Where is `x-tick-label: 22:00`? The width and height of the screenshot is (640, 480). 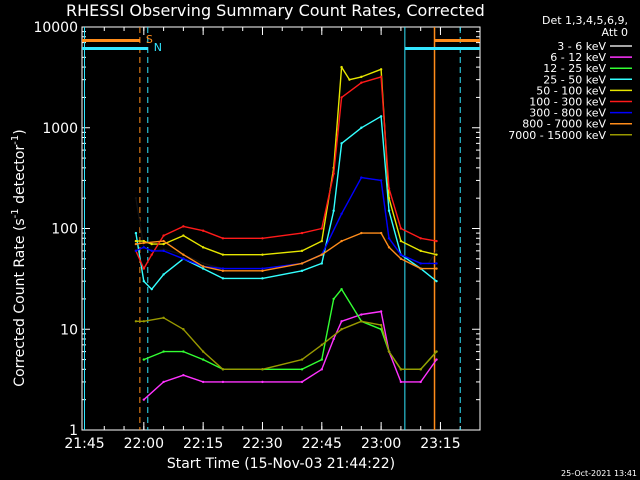 x-tick-label: 22:00 is located at coordinates (144, 444).